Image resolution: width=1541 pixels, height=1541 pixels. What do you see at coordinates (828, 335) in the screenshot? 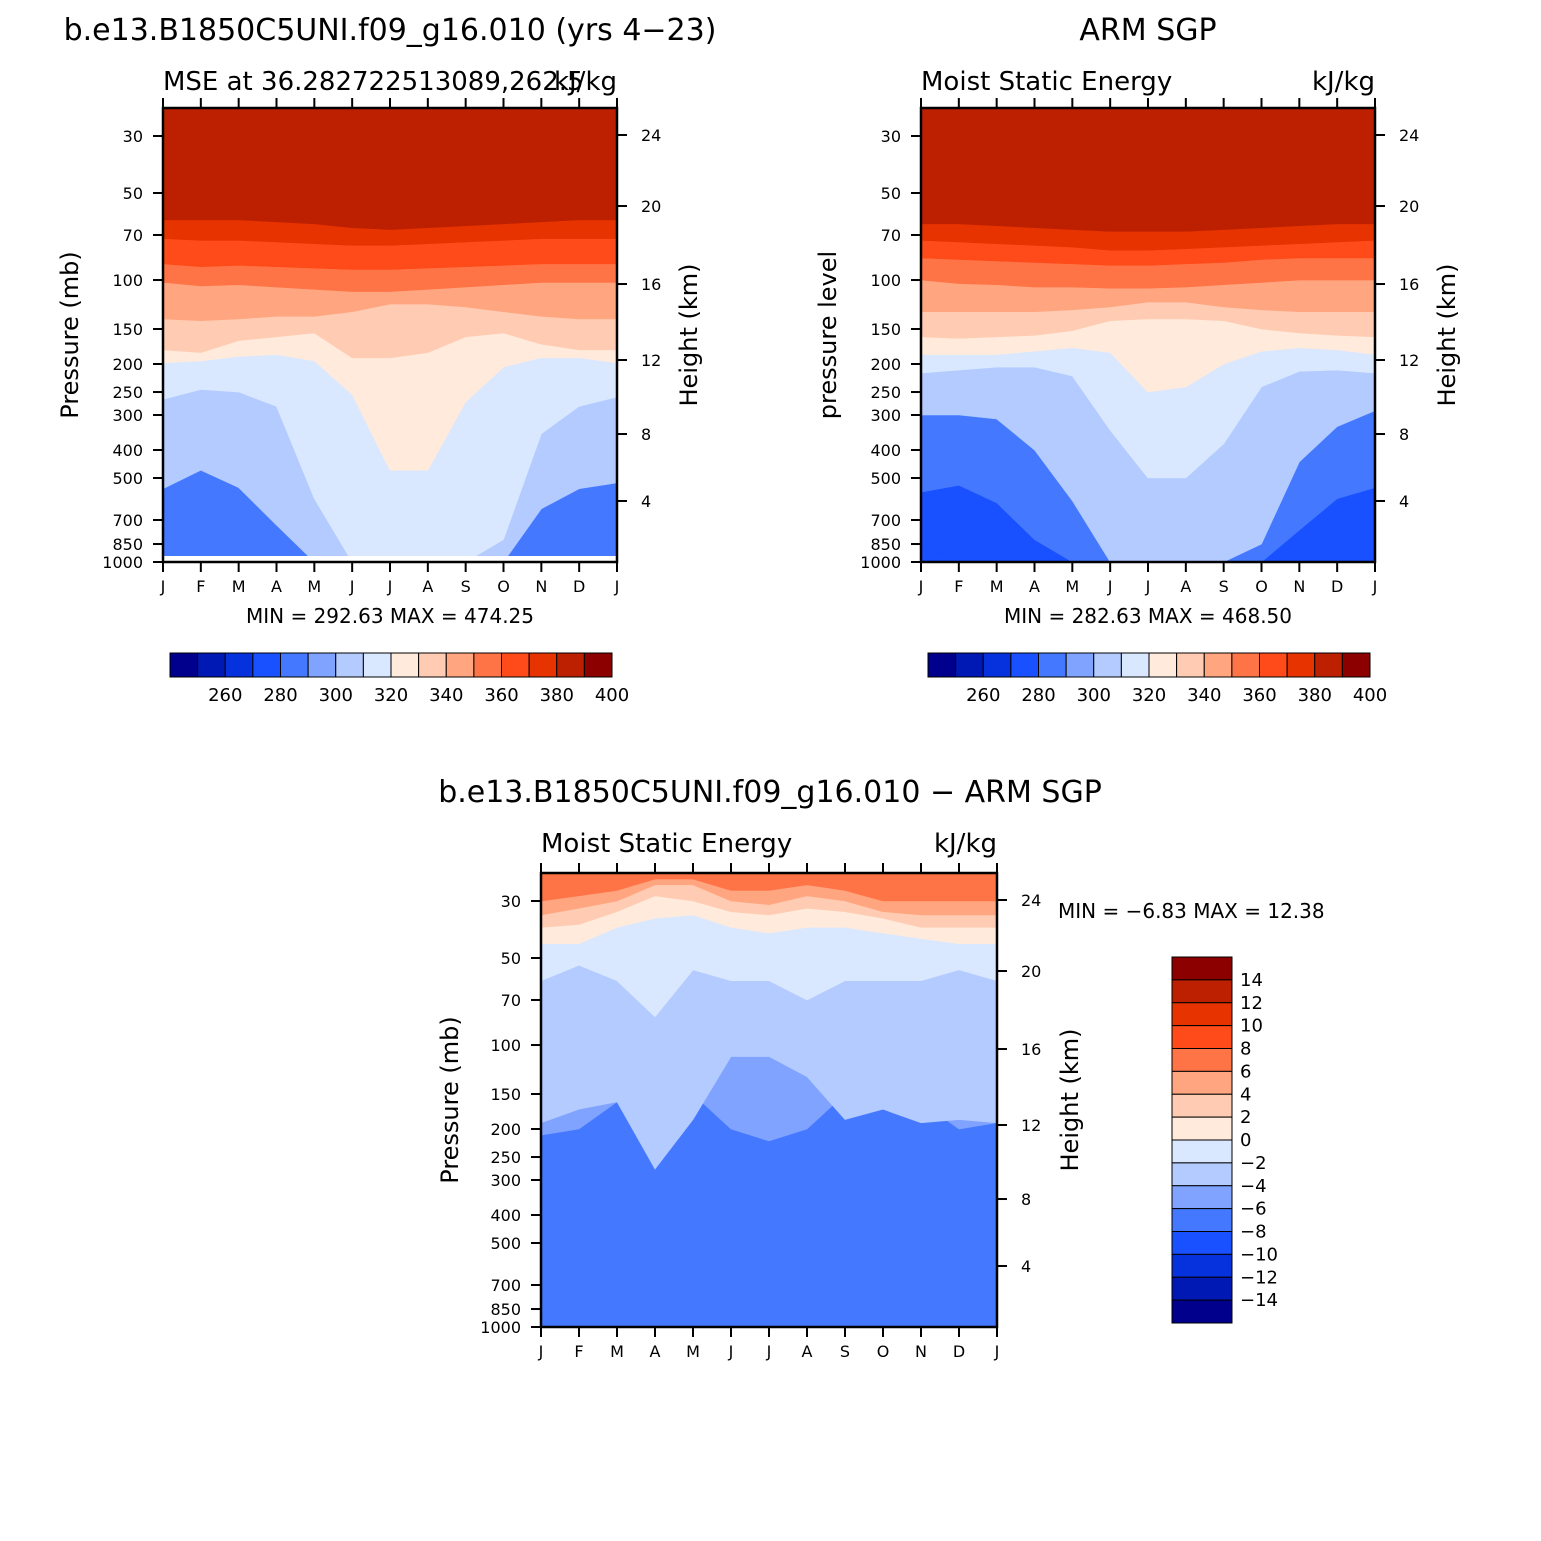
I see `y-axis-label: pressure level` at bounding box center [828, 335].